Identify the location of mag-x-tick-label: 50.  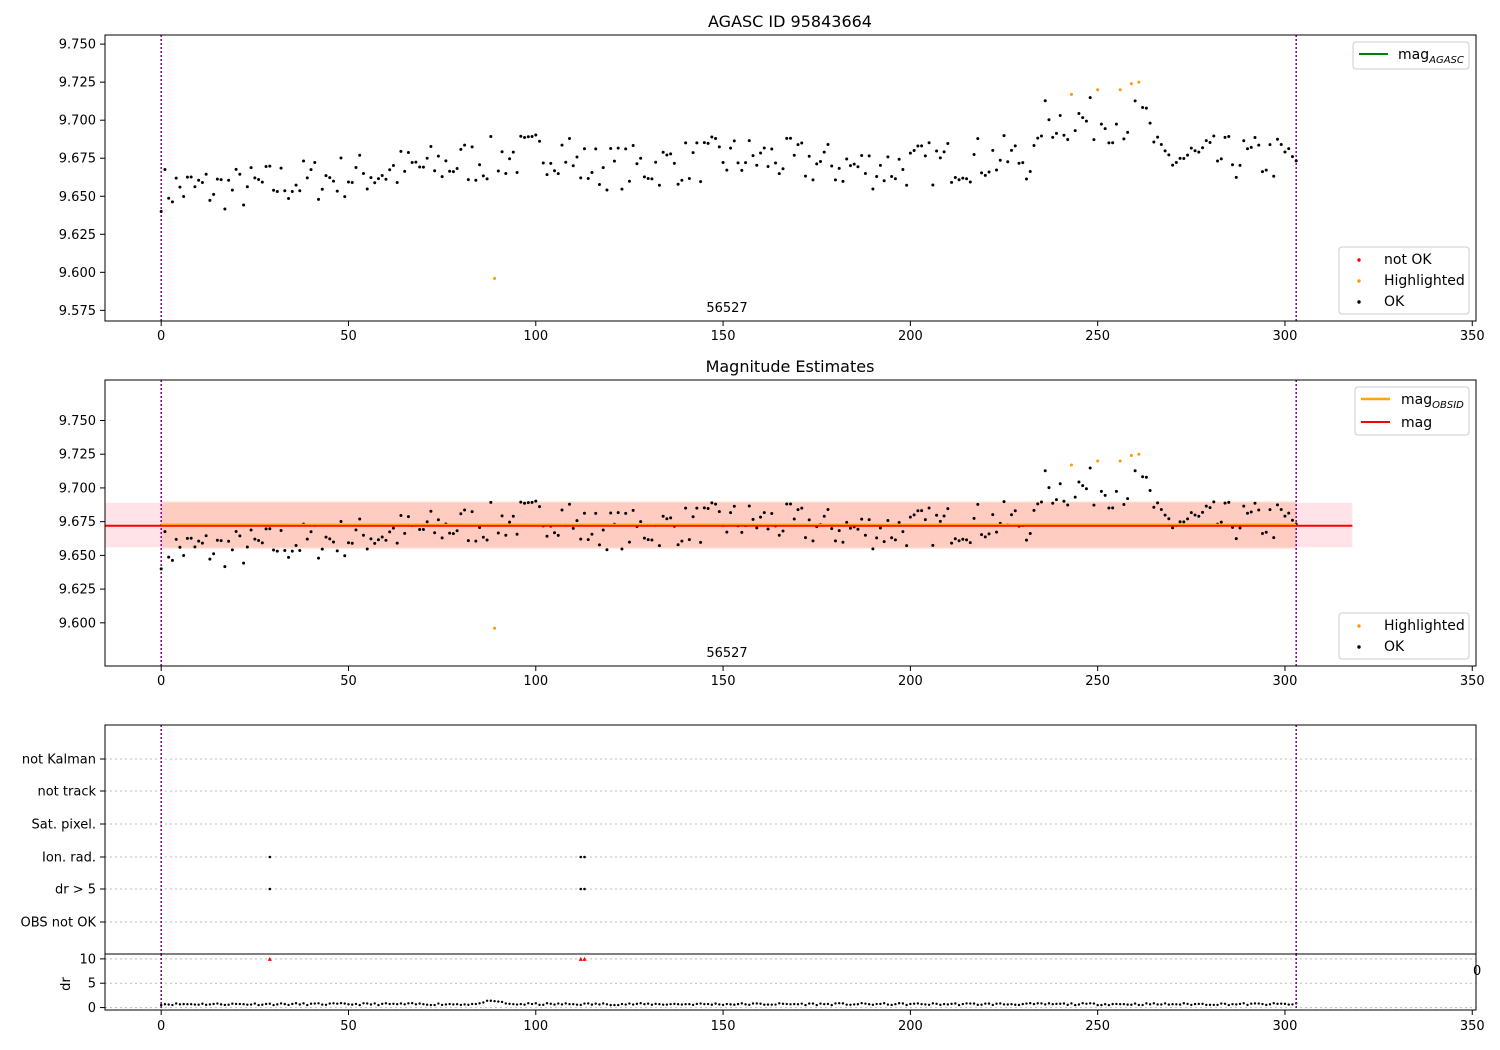
(348, 681).